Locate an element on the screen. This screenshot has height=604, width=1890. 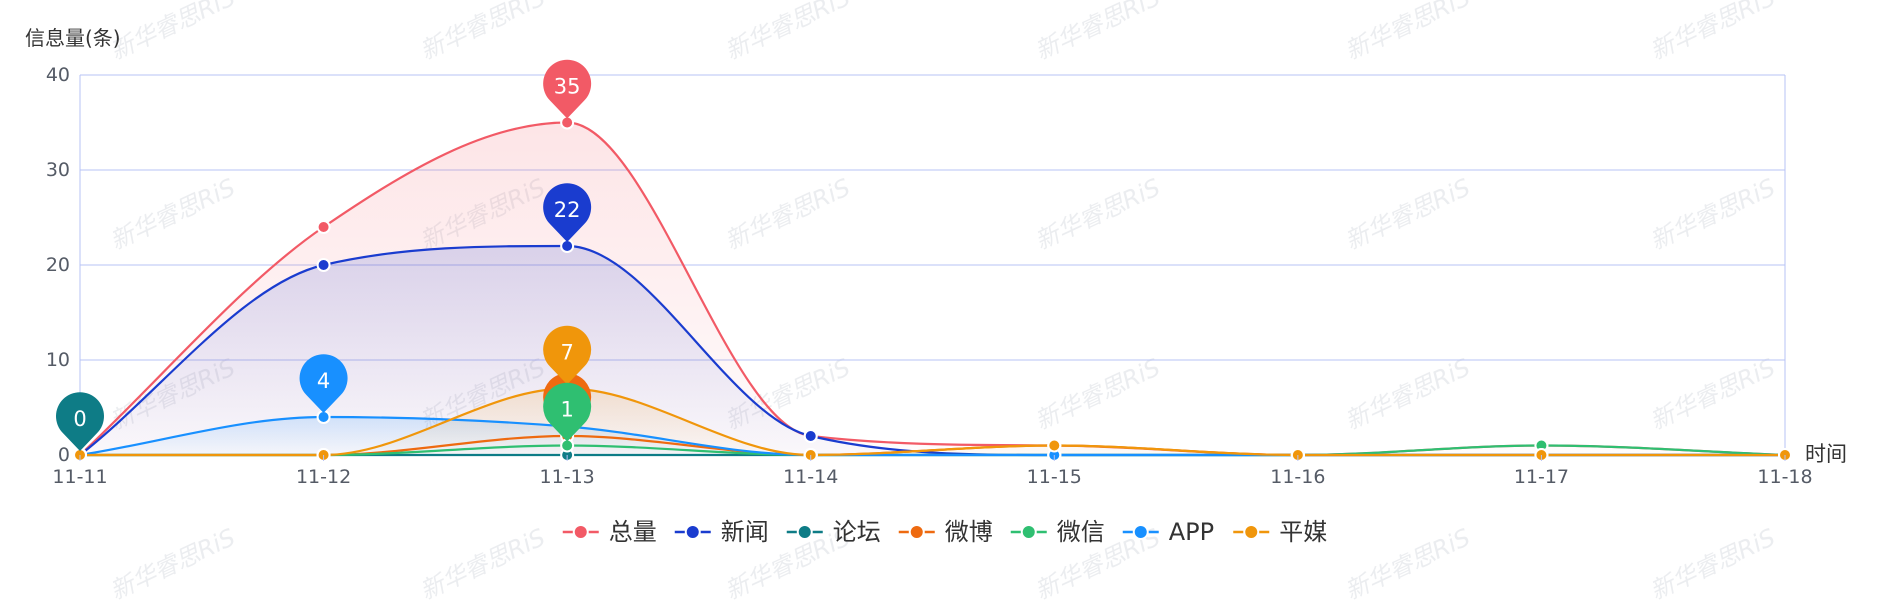
marker-pin: 4 is located at coordinates (323, 383).